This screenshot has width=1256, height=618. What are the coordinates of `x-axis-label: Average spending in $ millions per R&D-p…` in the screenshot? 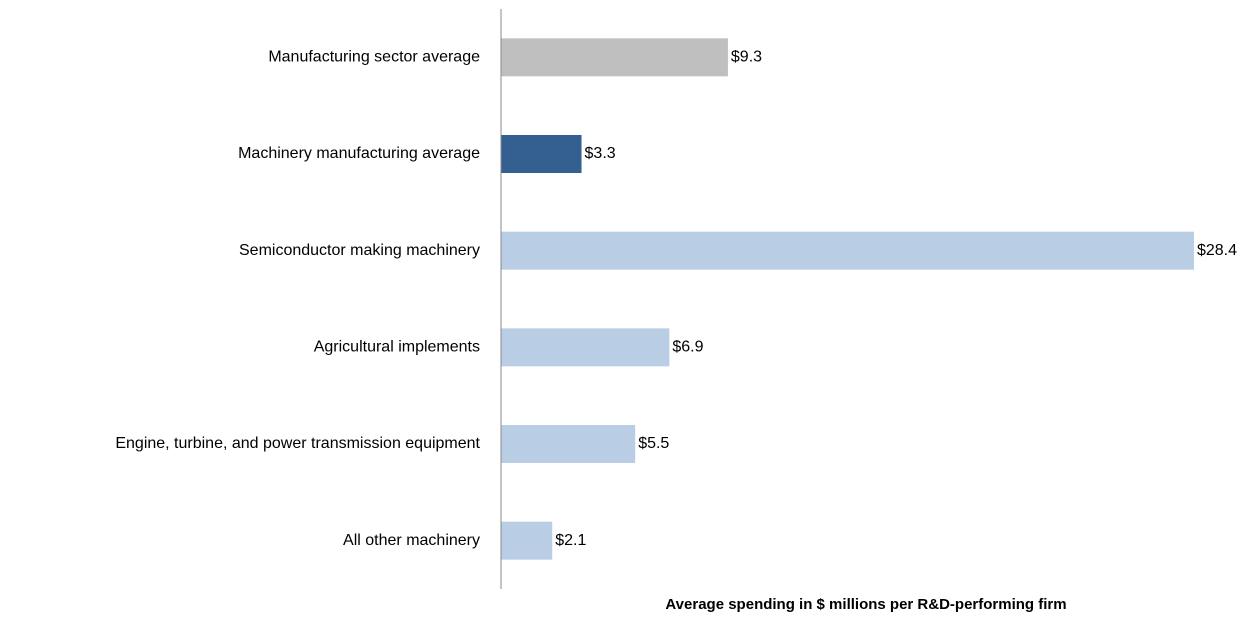 It's located at (865, 604).